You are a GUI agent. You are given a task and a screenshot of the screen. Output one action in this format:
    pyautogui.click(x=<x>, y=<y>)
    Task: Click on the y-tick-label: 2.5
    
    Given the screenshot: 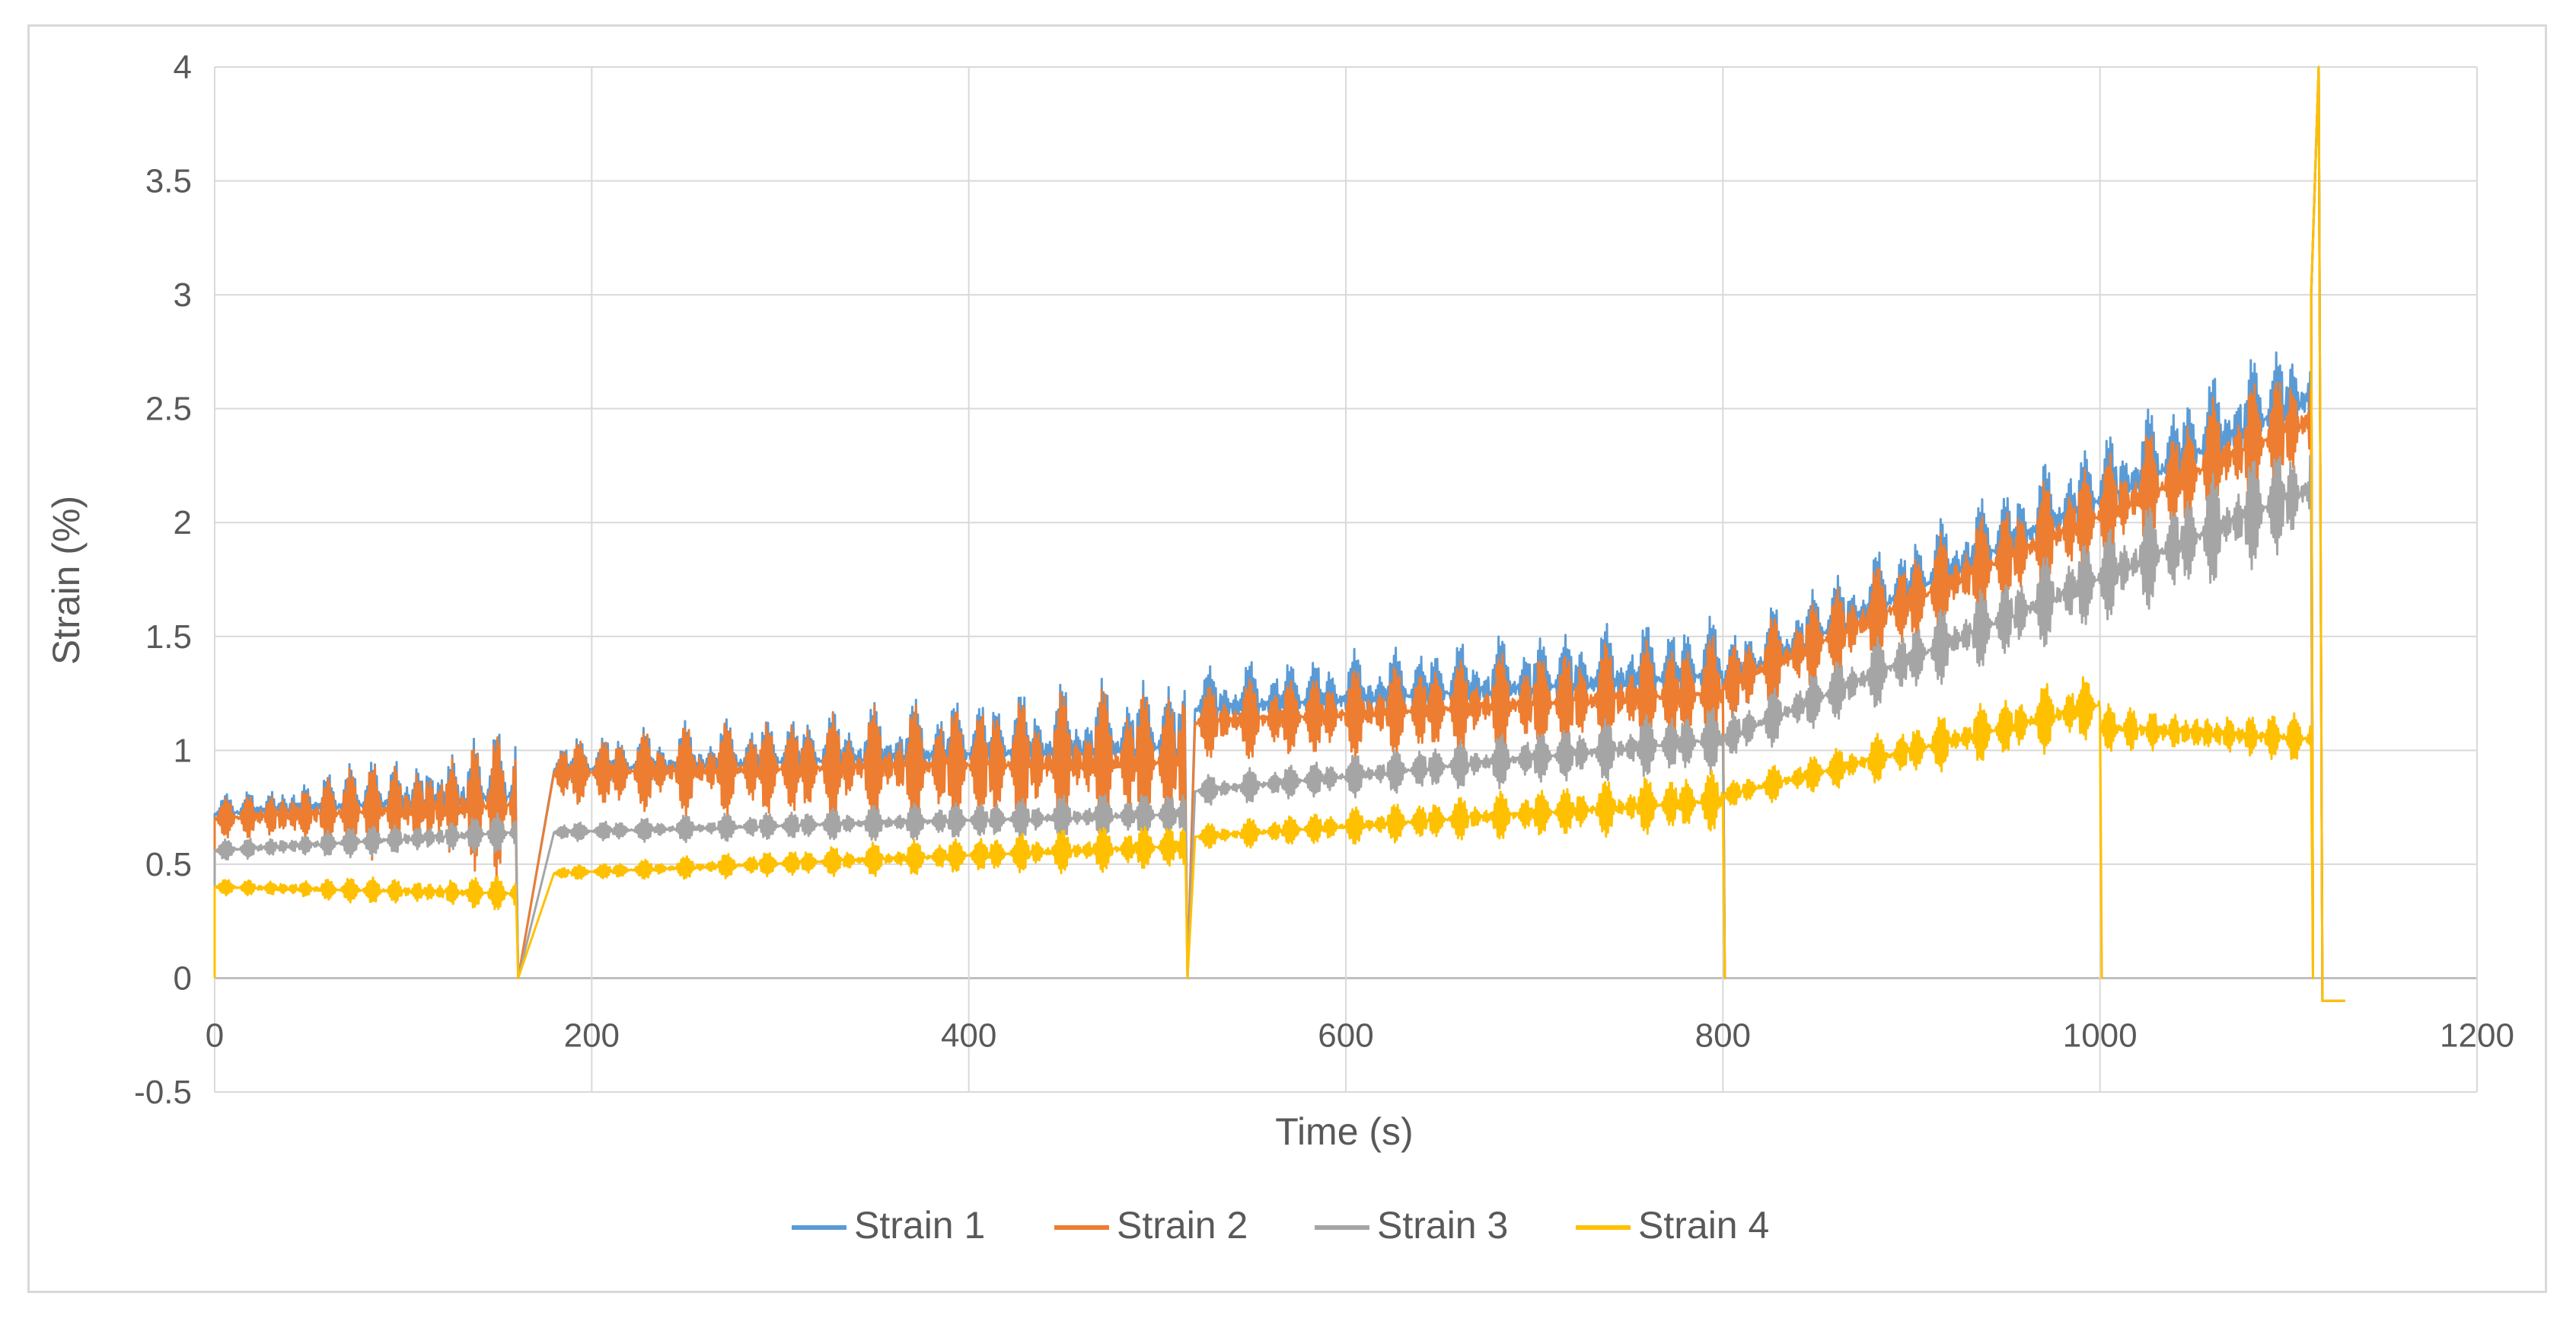 What is the action you would take?
    pyautogui.click(x=168, y=409)
    